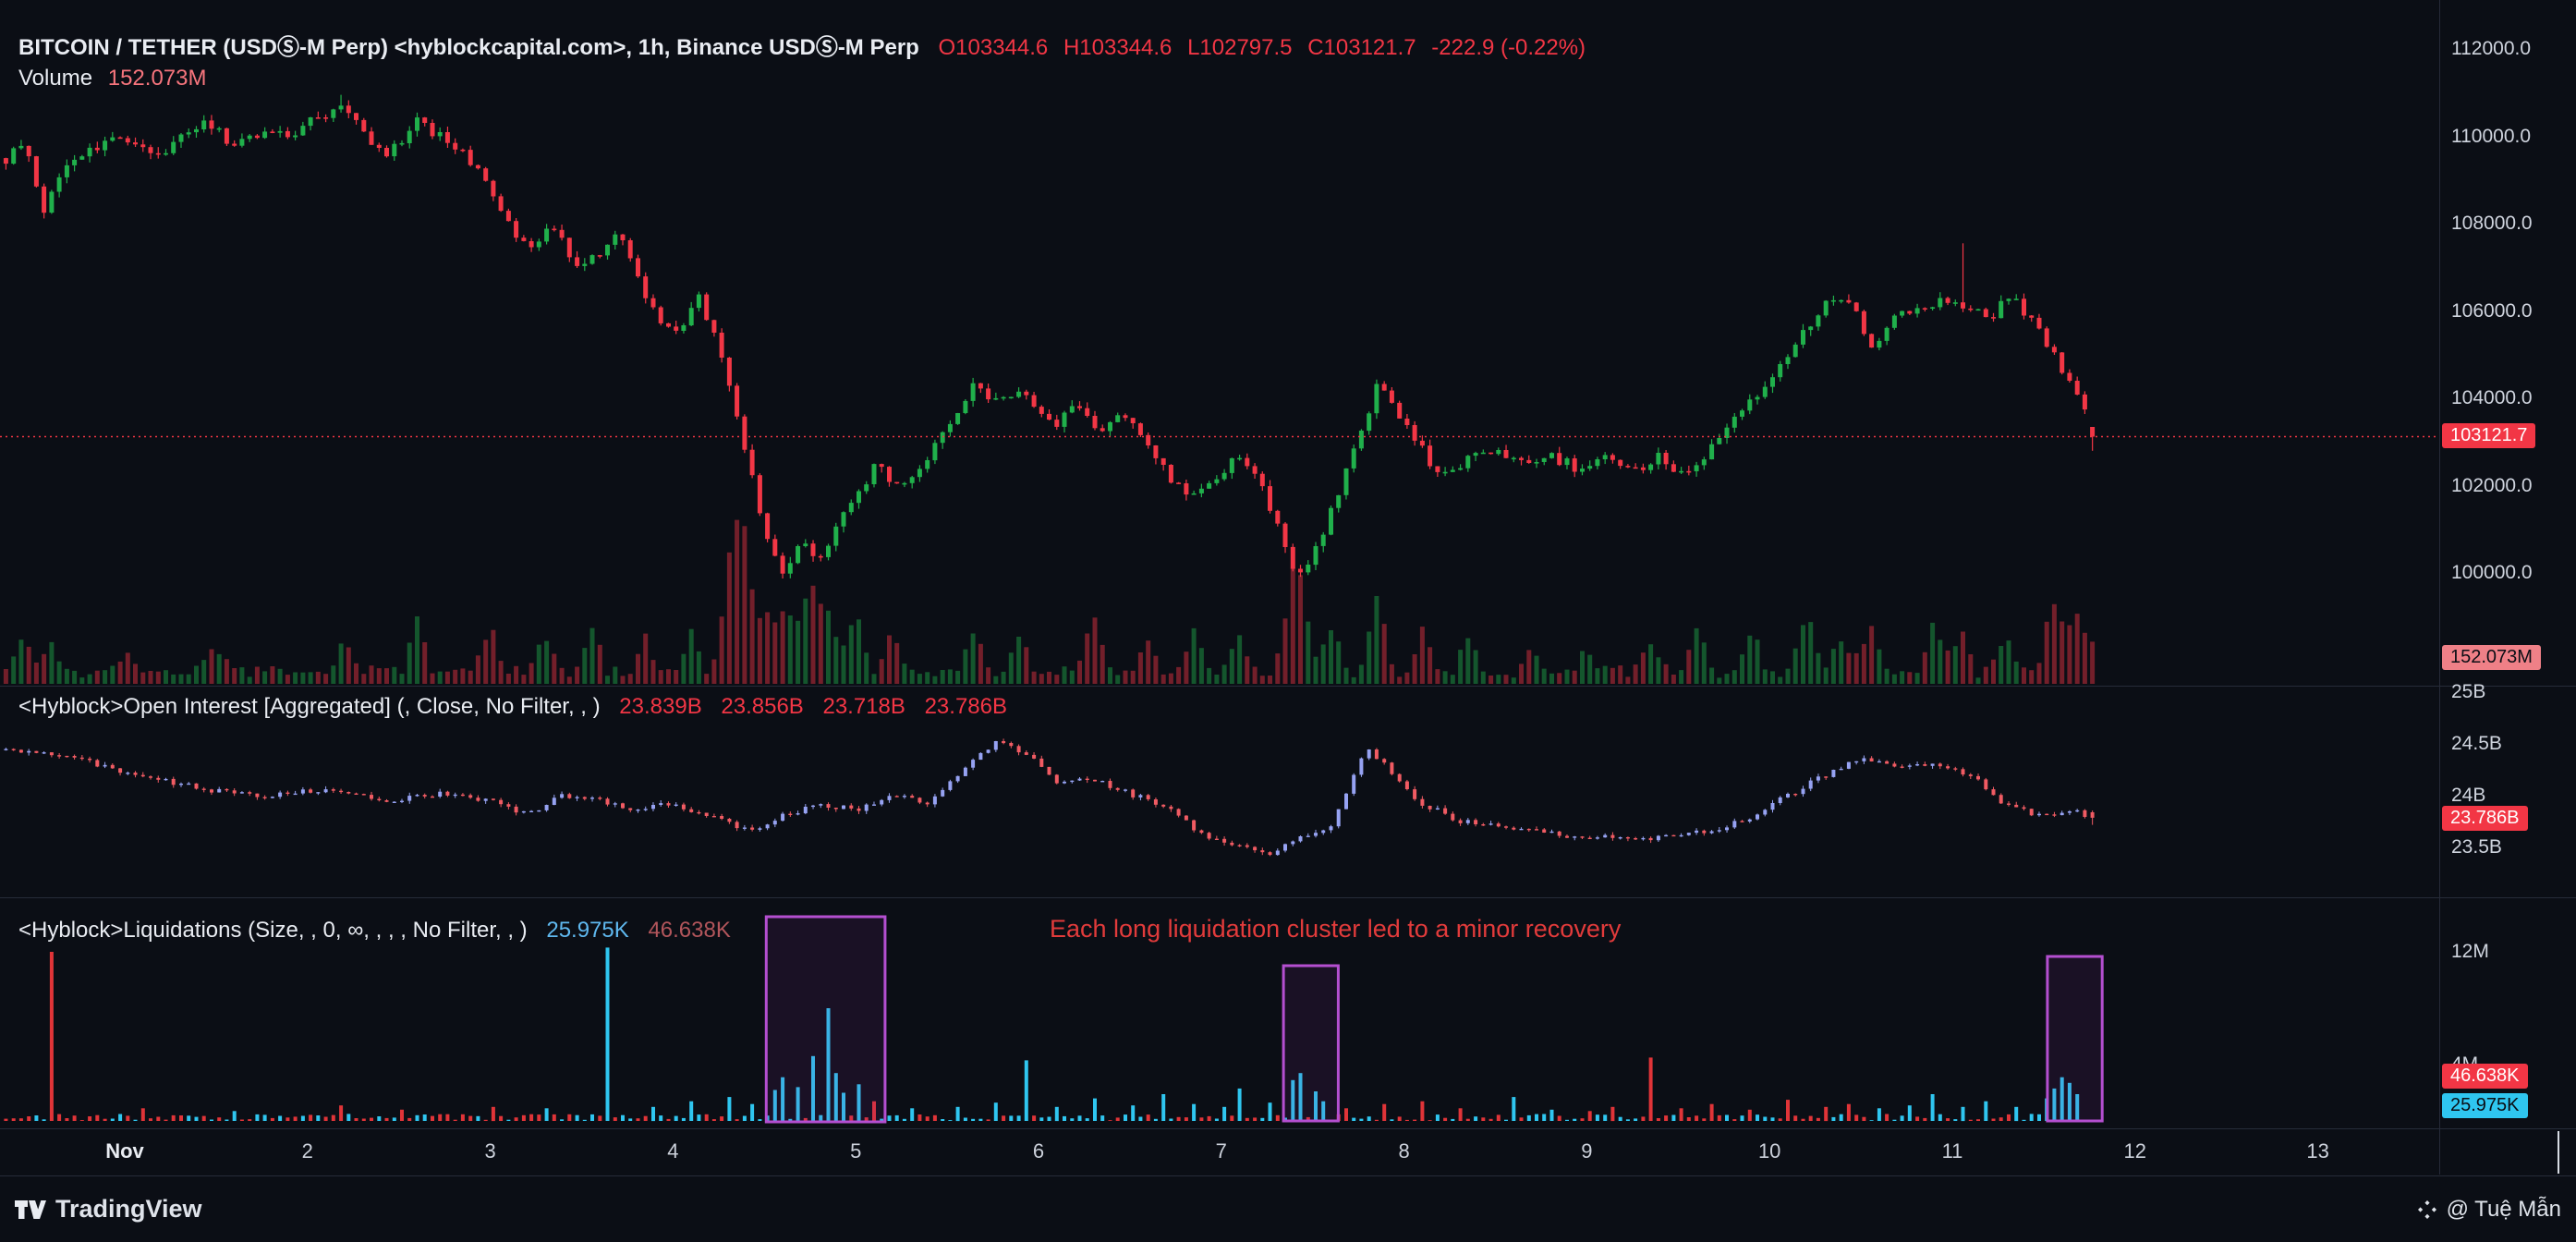 This screenshot has width=2576, height=1242. I want to click on time-axis-label: 10, so click(1769, 1151).